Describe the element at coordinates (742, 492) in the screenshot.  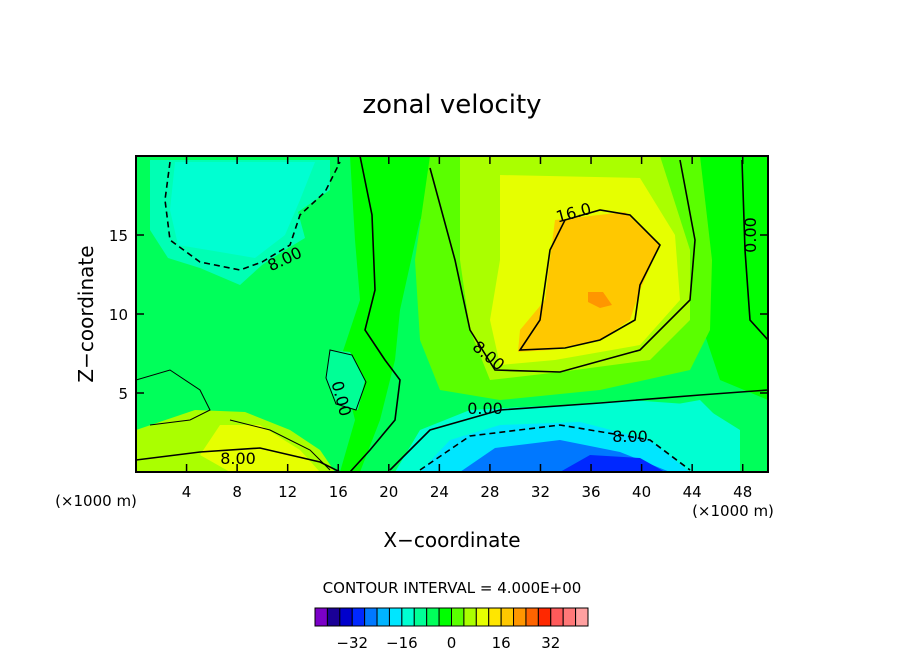
I see `x-tick-label: 48` at that location.